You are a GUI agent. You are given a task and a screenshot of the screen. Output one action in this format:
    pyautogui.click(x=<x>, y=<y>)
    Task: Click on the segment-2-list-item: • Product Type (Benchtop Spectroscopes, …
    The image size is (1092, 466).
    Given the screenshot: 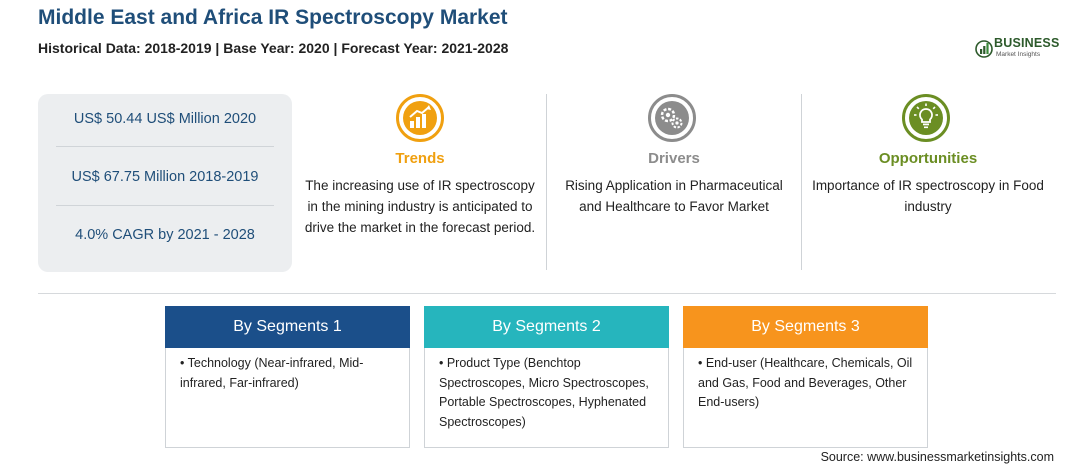 What is the action you would take?
    pyautogui.click(x=544, y=392)
    